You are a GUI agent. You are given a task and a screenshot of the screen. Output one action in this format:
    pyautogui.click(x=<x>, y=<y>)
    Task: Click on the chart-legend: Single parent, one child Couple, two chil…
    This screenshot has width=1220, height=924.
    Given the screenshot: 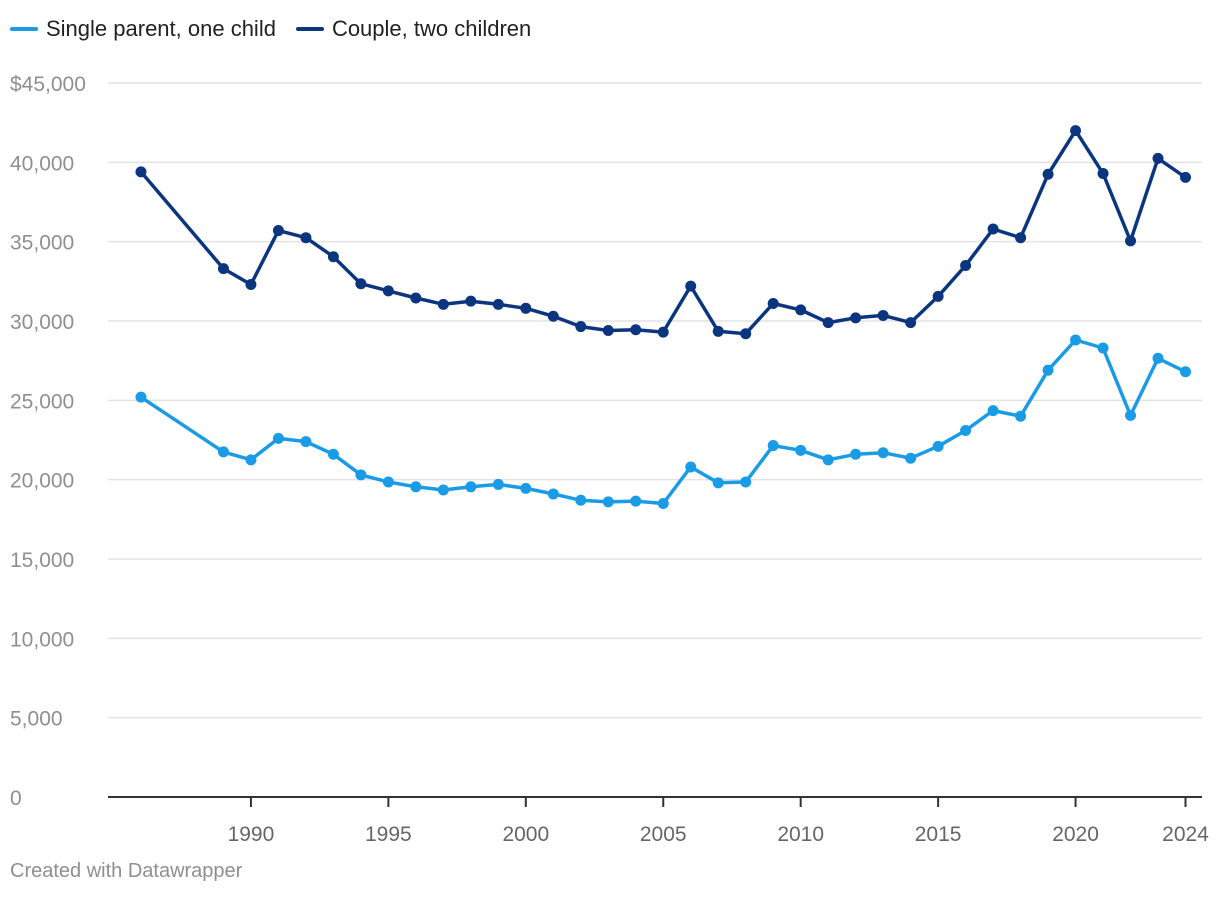 What is the action you would take?
    pyautogui.click(x=270, y=29)
    